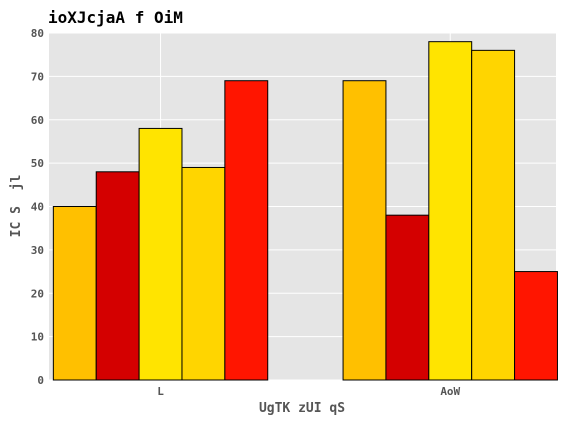  Describe the element at coordinates (37, 33) in the screenshot. I see `y-tick-label: 80` at that location.